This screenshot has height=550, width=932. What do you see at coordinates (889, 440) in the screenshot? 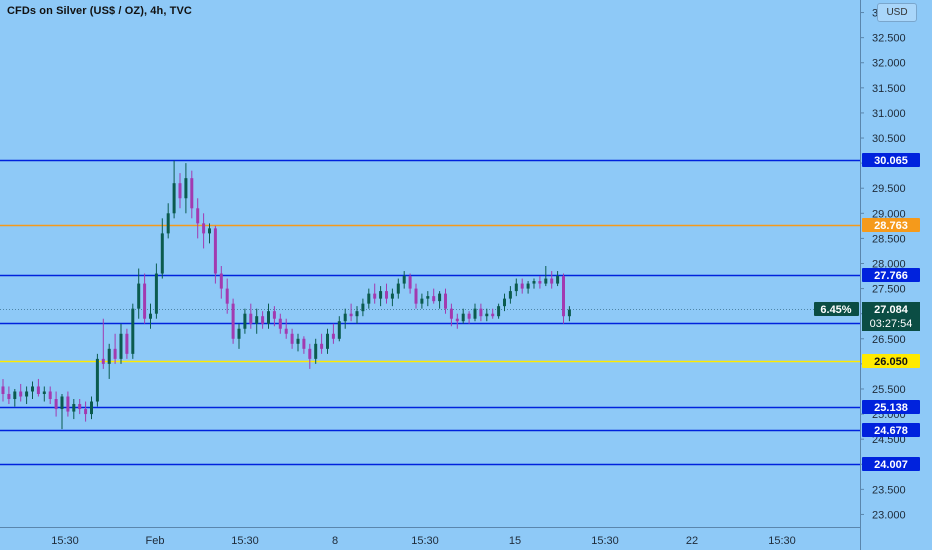
I see `price-tick-label: 24.500` at bounding box center [889, 440].